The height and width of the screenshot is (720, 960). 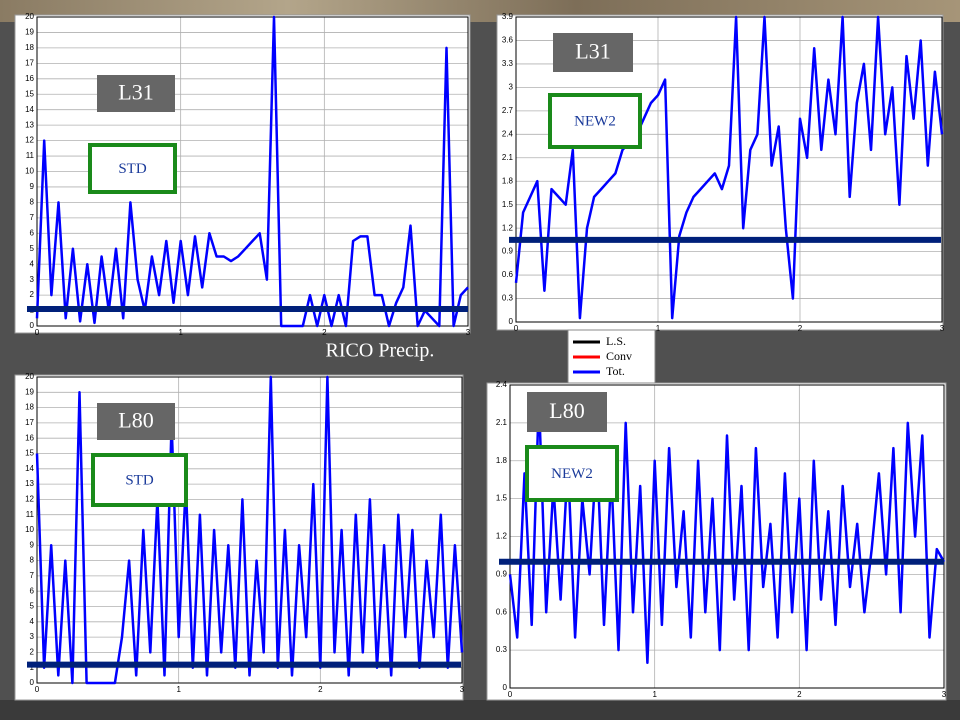 I want to click on y-tick-label: 2.7, so click(x=508, y=110).